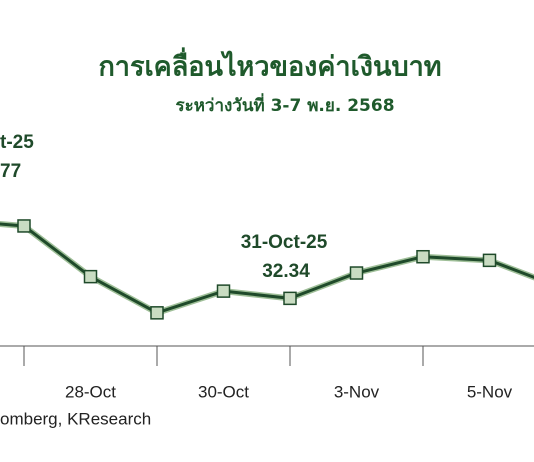 The image size is (534, 462). Describe the element at coordinates (490, 391) in the screenshot. I see `x-tick-label: 5-Nov` at that location.